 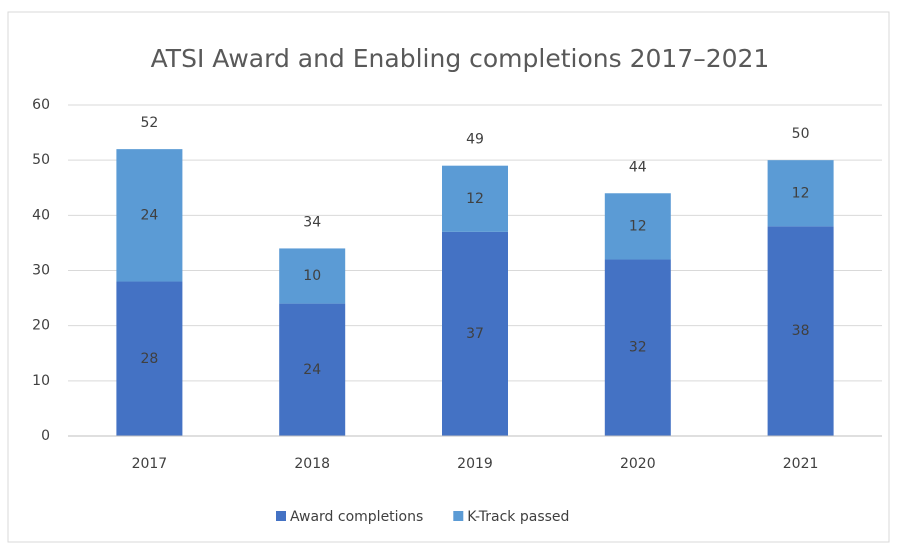 What do you see at coordinates (41, 215) in the screenshot?
I see `y-tick-label: 40` at bounding box center [41, 215].